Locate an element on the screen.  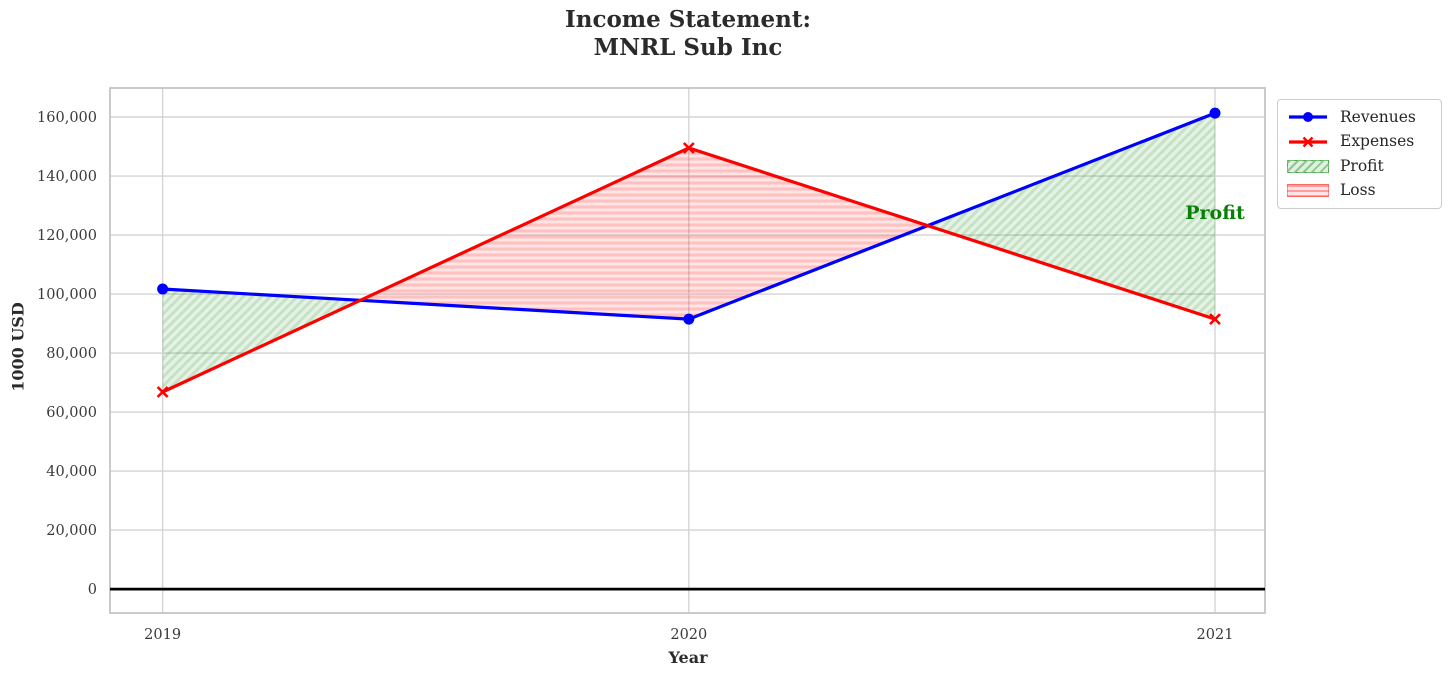
y-tick-label: 80,000 is located at coordinates (71, 354).